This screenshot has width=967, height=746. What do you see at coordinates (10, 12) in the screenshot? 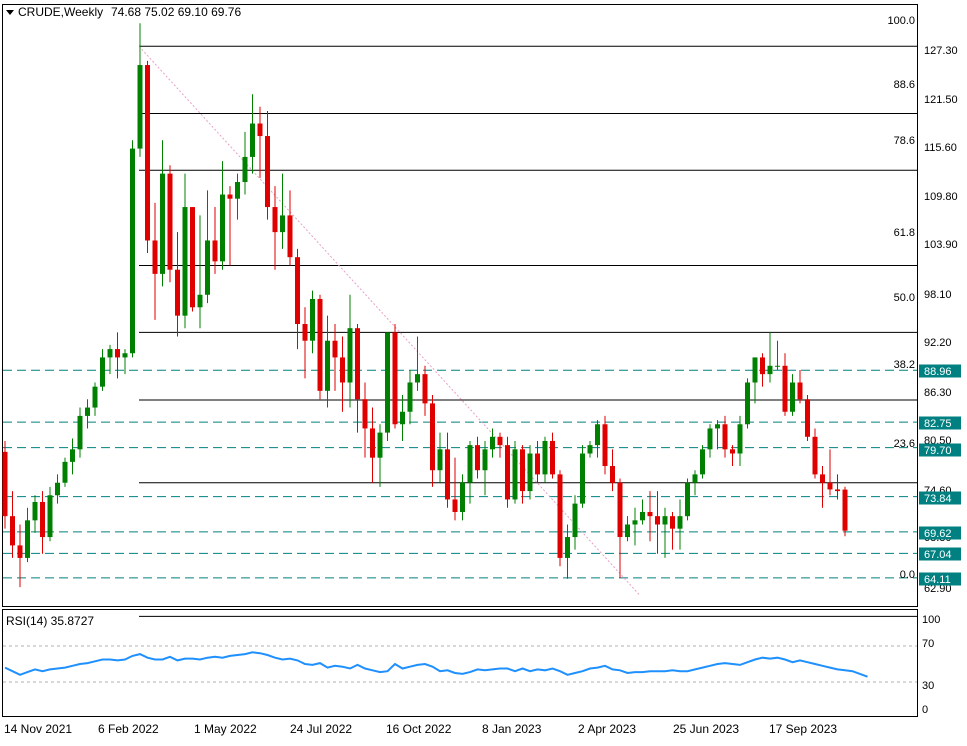
I see `triangle-down-icon` at bounding box center [10, 12].